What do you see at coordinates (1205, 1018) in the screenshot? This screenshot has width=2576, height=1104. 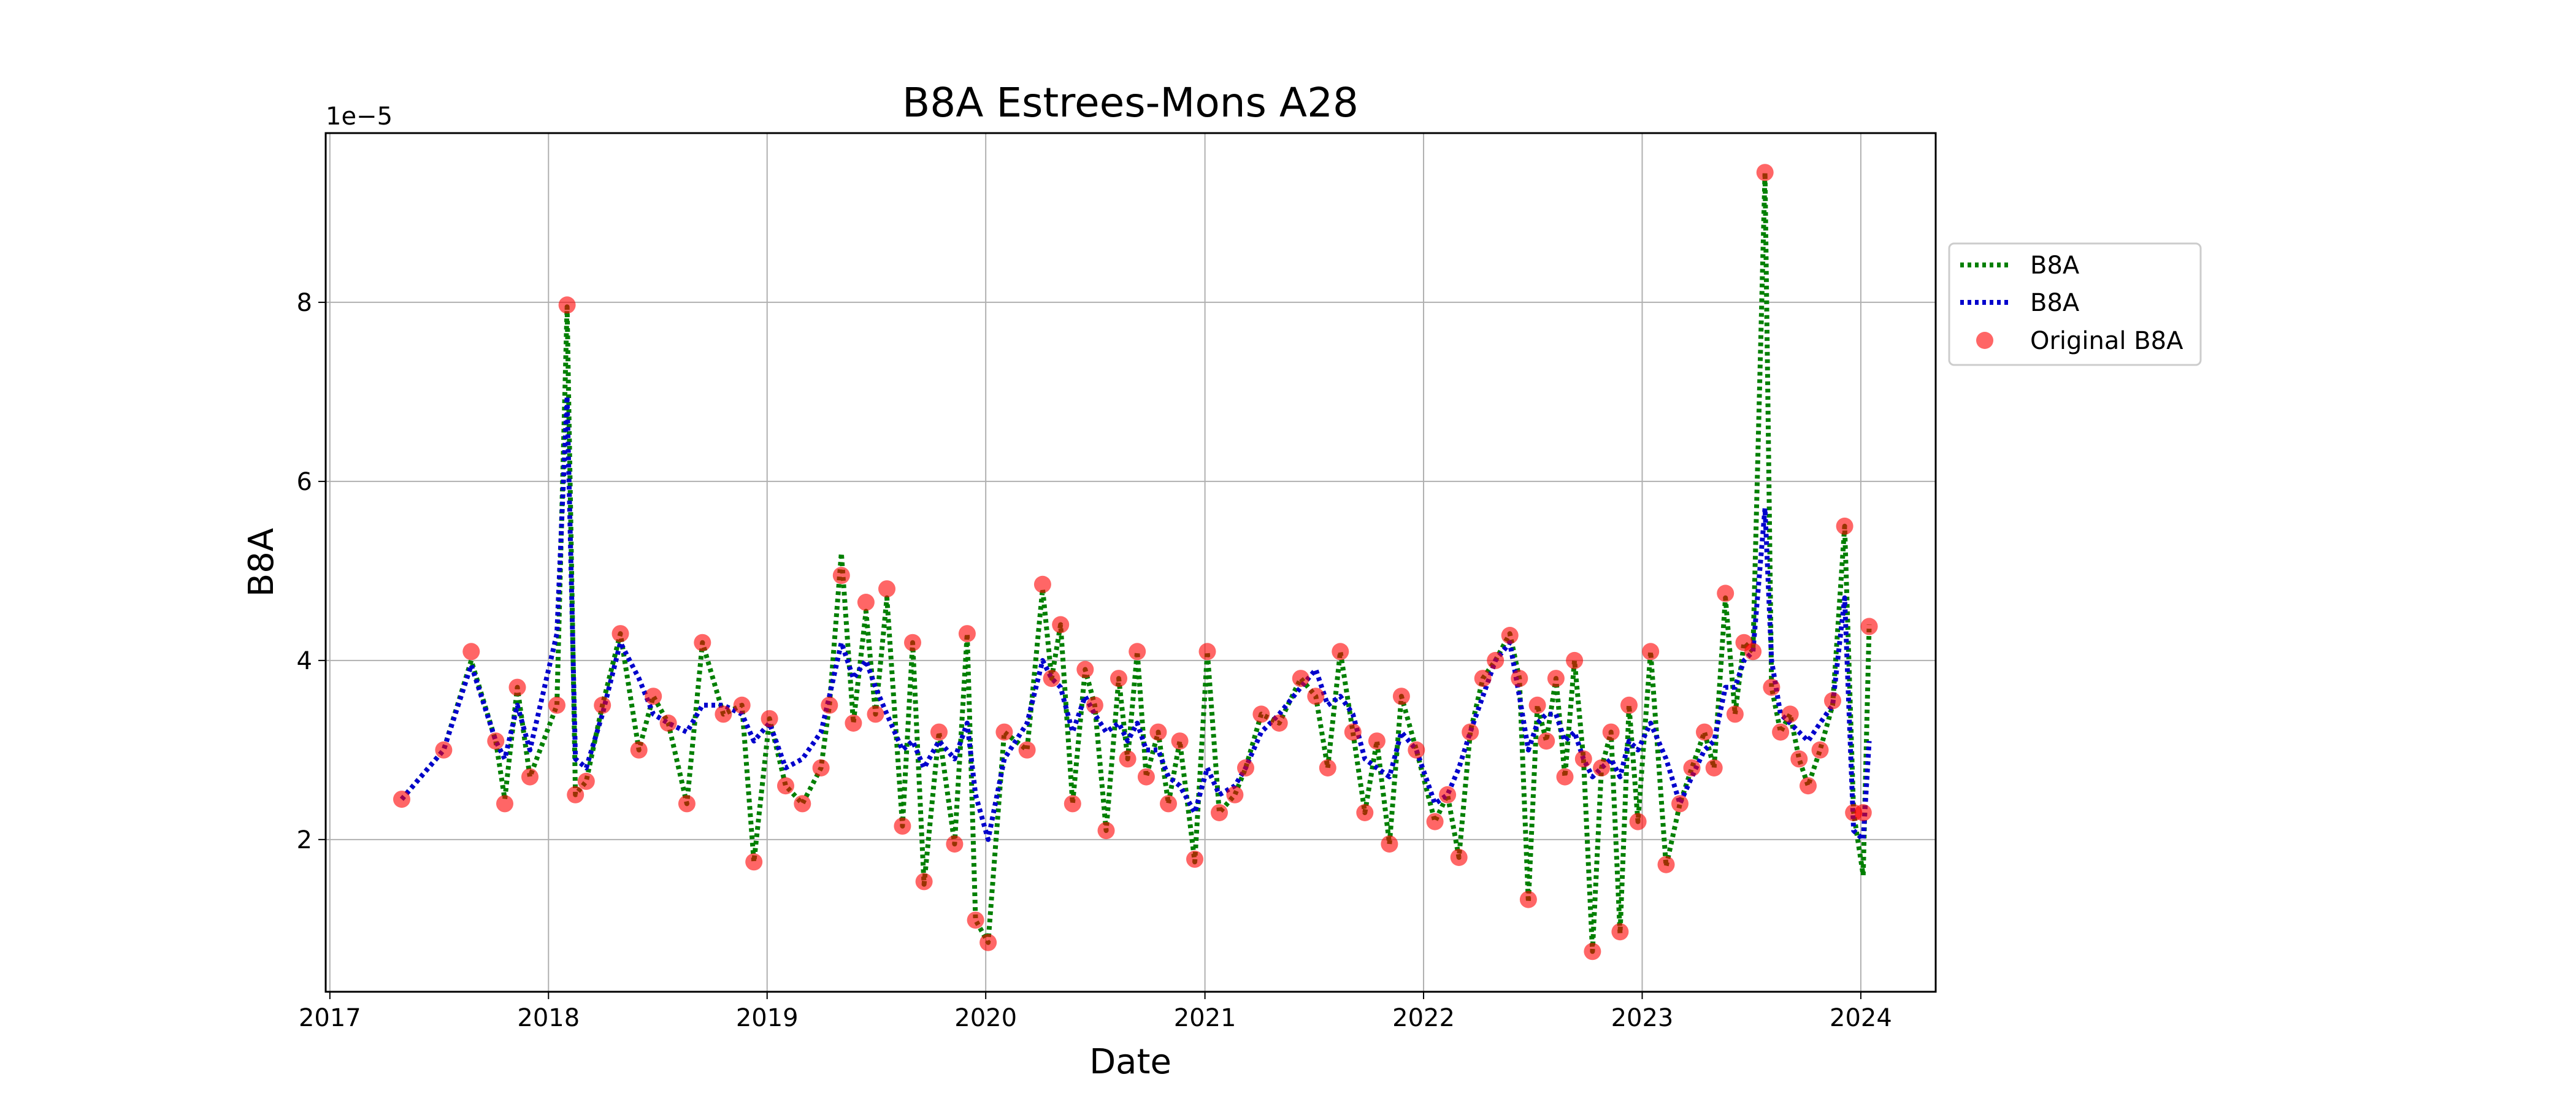 I see `x-tick-label: 2021` at bounding box center [1205, 1018].